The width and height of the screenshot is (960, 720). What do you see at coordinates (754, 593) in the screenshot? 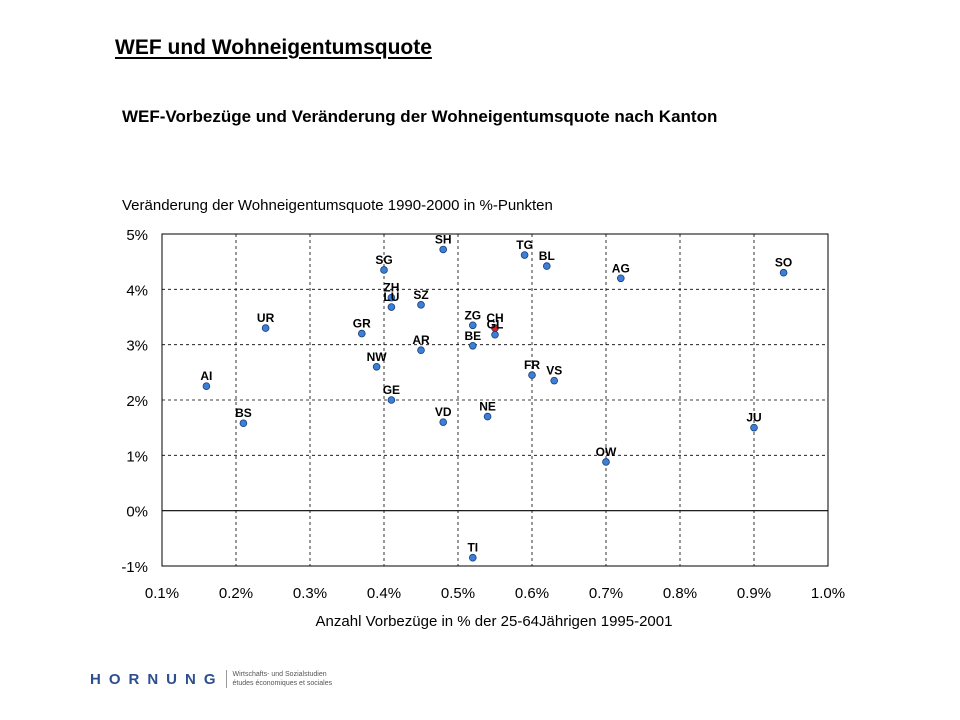
I see `x-tick-label: 0.9%` at bounding box center [754, 593].